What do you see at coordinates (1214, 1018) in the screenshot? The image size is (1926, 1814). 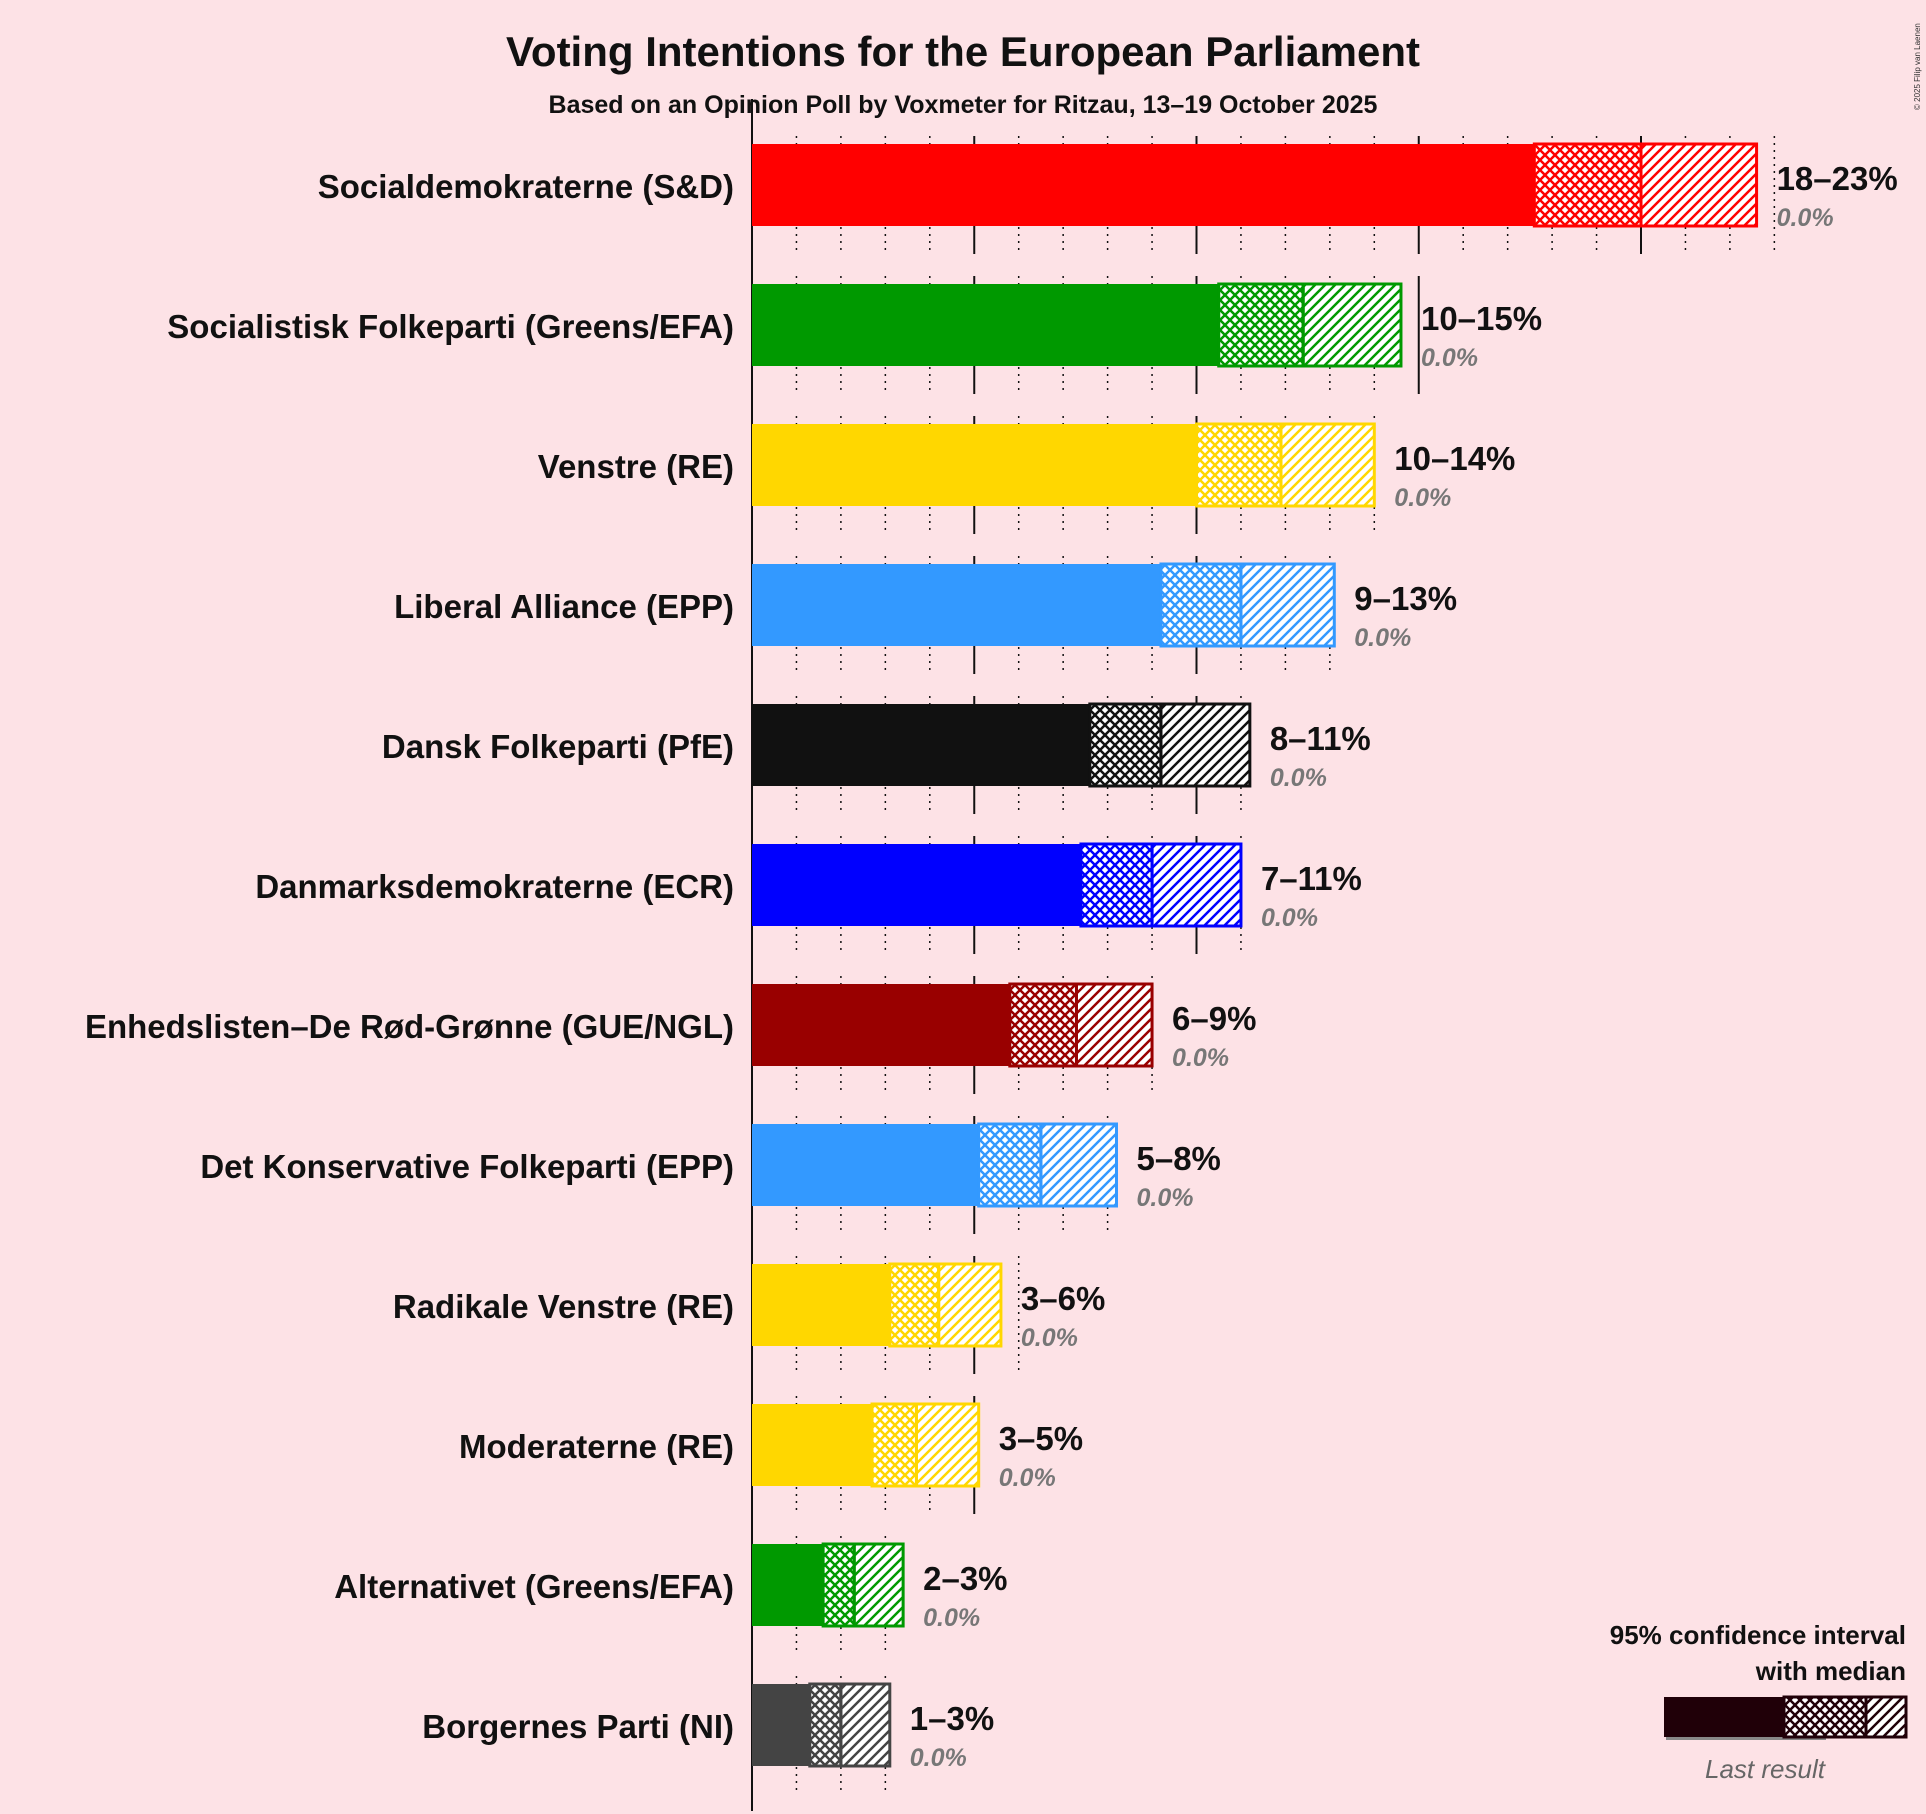 I see `range-label: 6–9%` at bounding box center [1214, 1018].